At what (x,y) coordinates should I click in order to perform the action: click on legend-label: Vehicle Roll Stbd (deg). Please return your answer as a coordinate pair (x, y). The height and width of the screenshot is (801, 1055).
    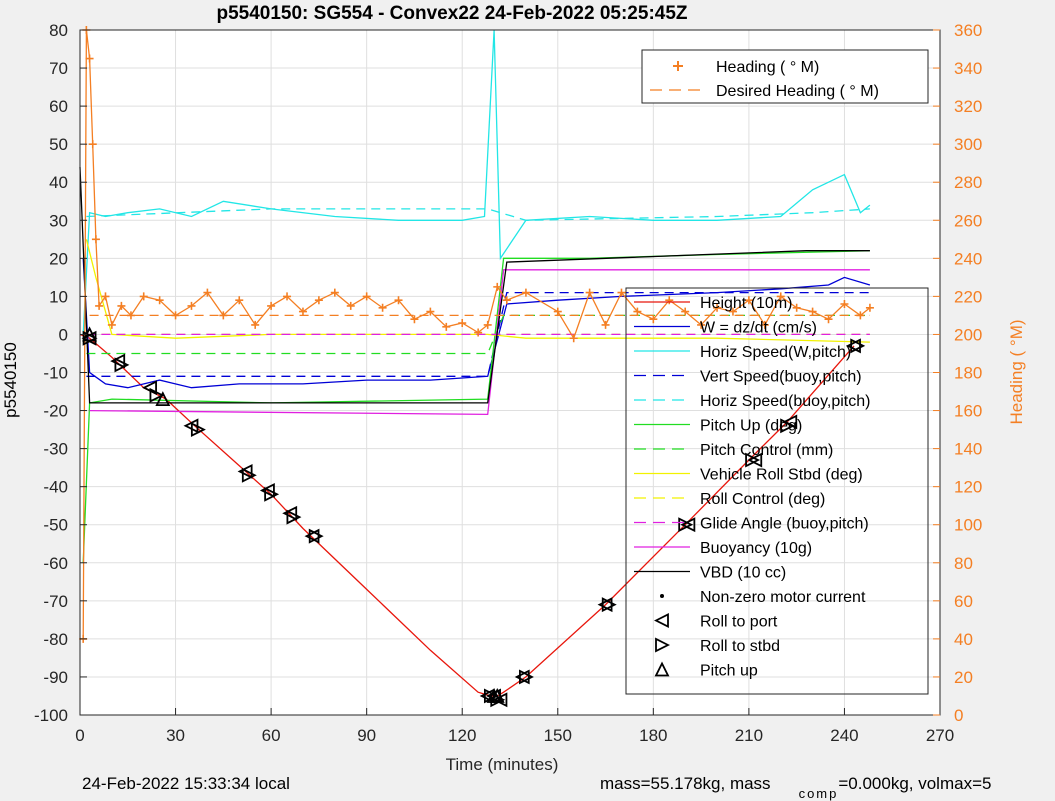
    Looking at the image, I should click on (781, 475).